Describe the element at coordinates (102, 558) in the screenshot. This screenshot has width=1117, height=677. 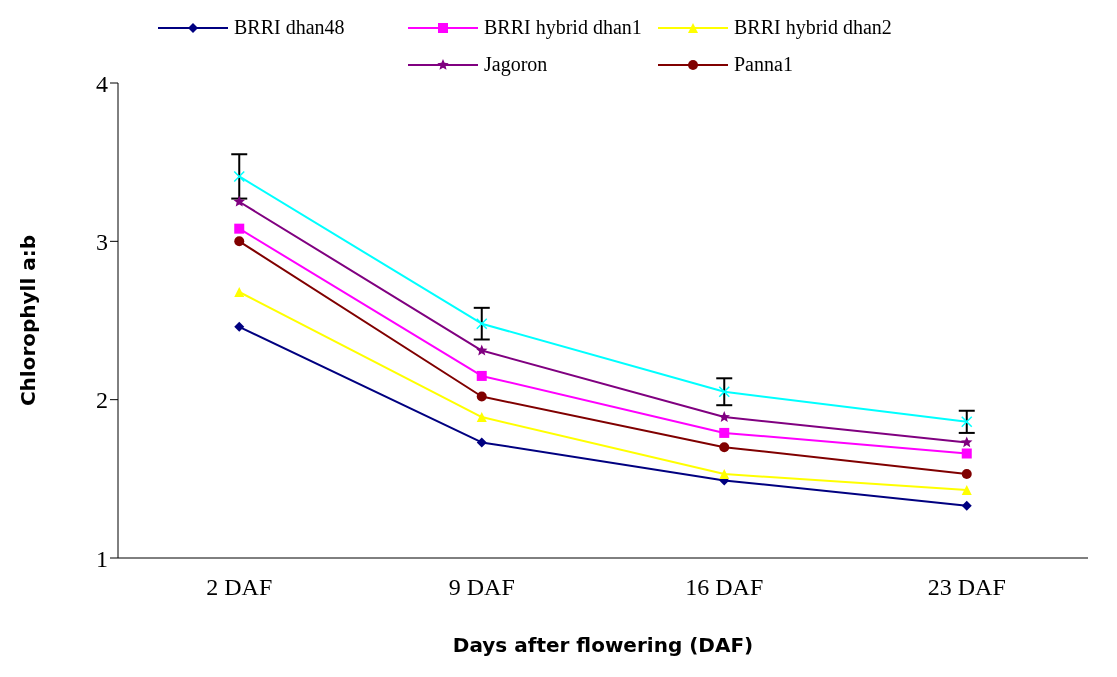
I see `y-tick-label: 1` at that location.